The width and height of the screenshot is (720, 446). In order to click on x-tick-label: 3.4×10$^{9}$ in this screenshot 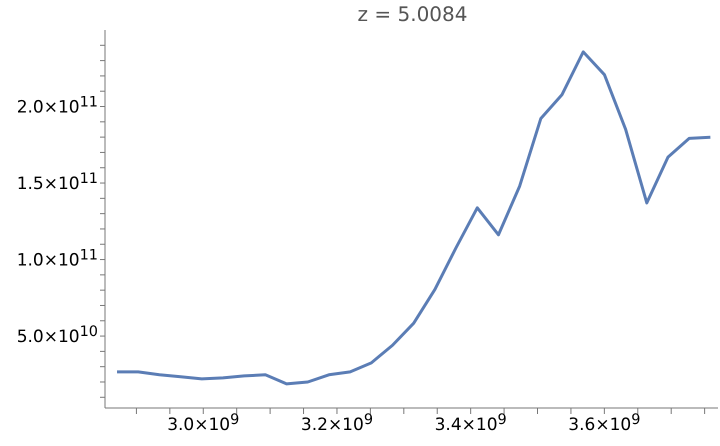, I will do `click(470, 423)`.